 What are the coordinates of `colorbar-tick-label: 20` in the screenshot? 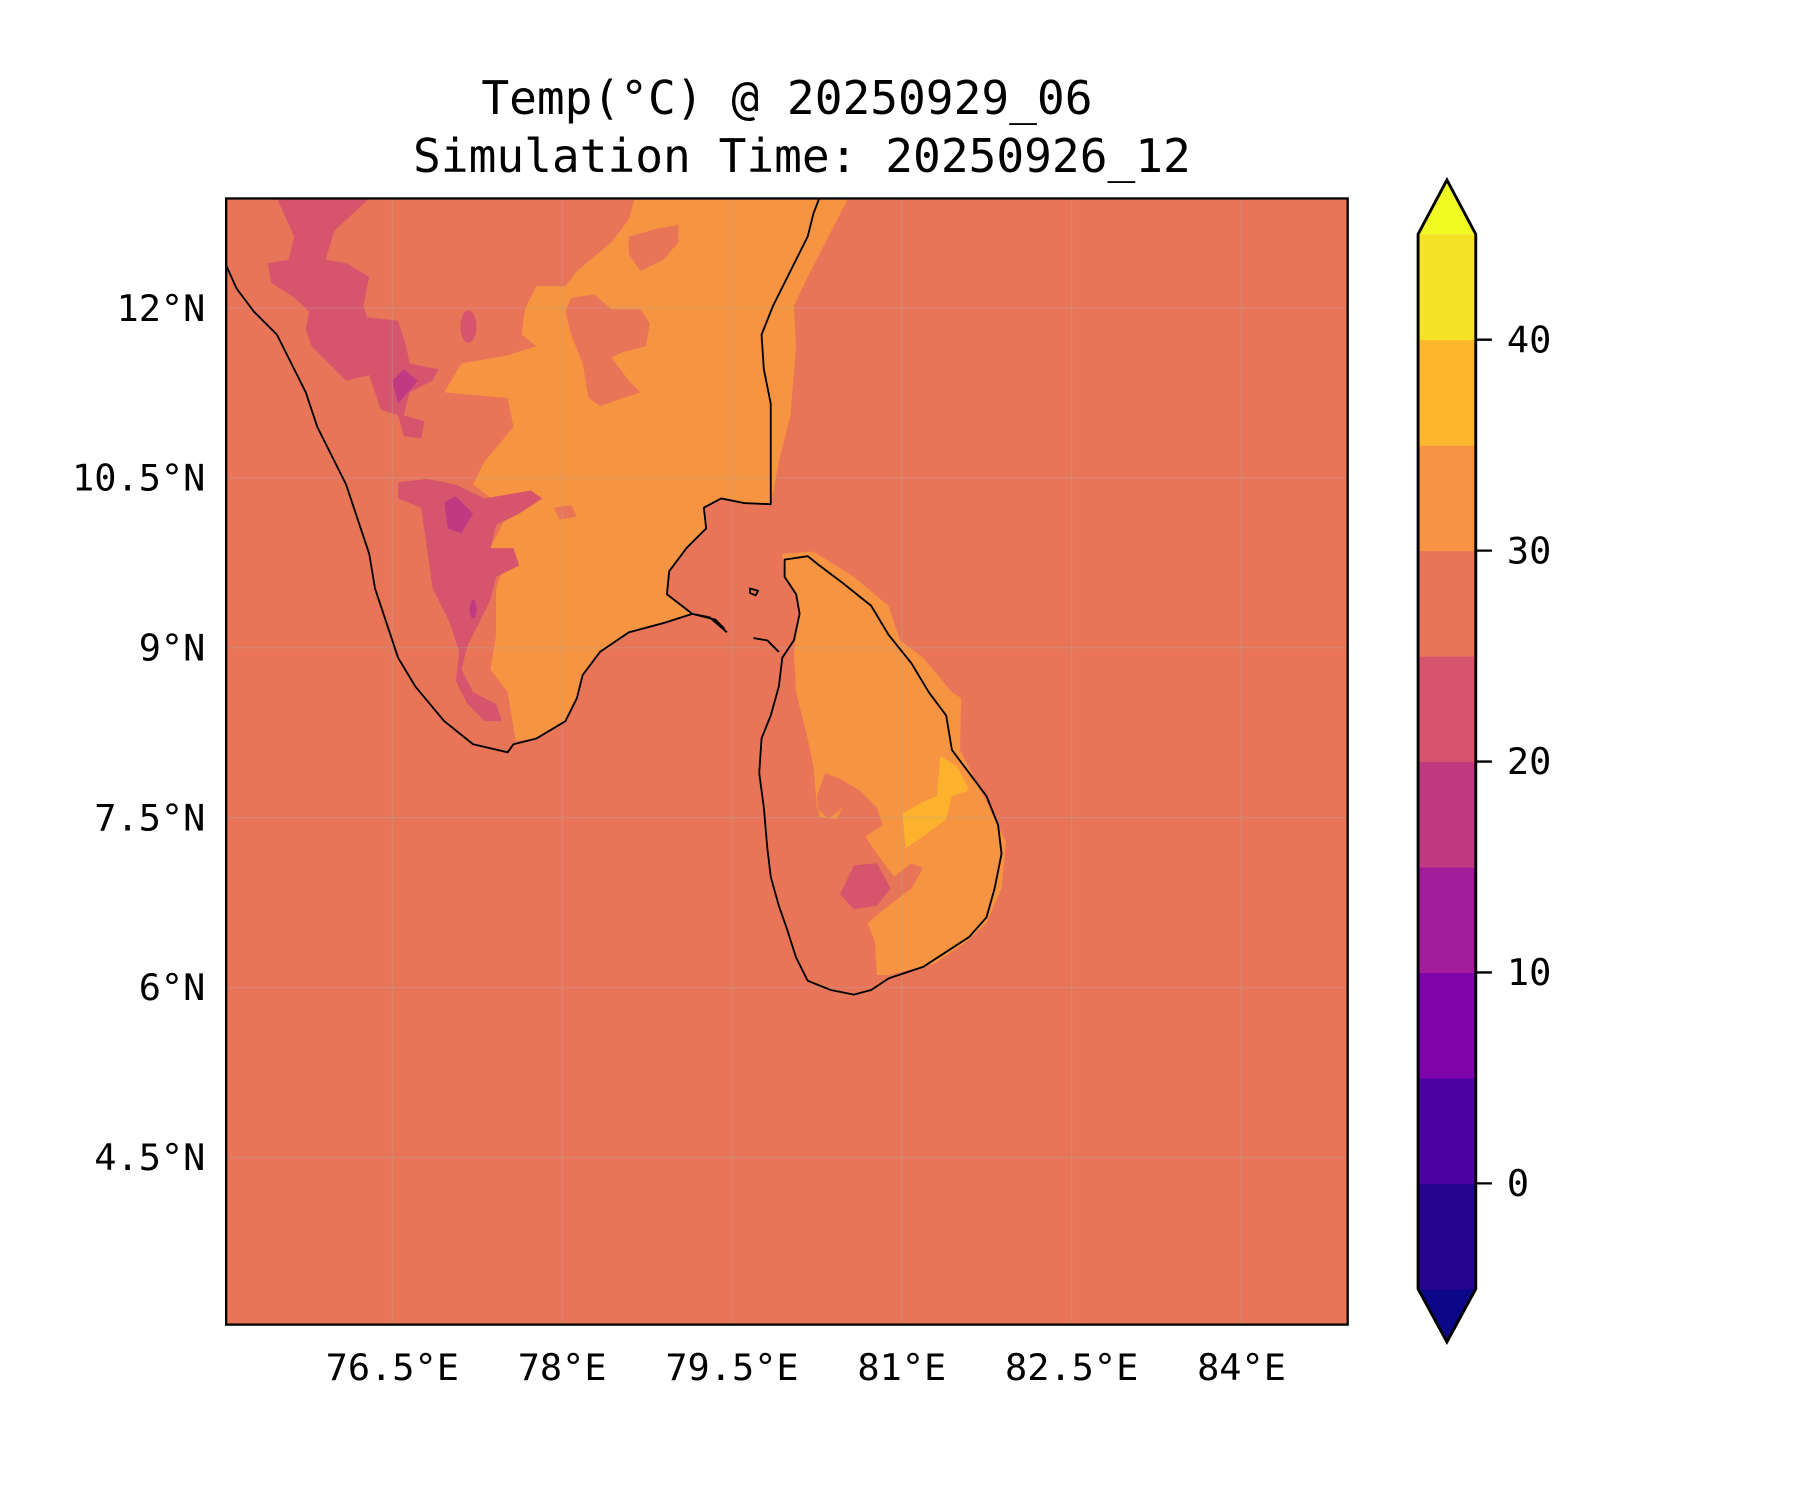 It's located at (1529, 761).